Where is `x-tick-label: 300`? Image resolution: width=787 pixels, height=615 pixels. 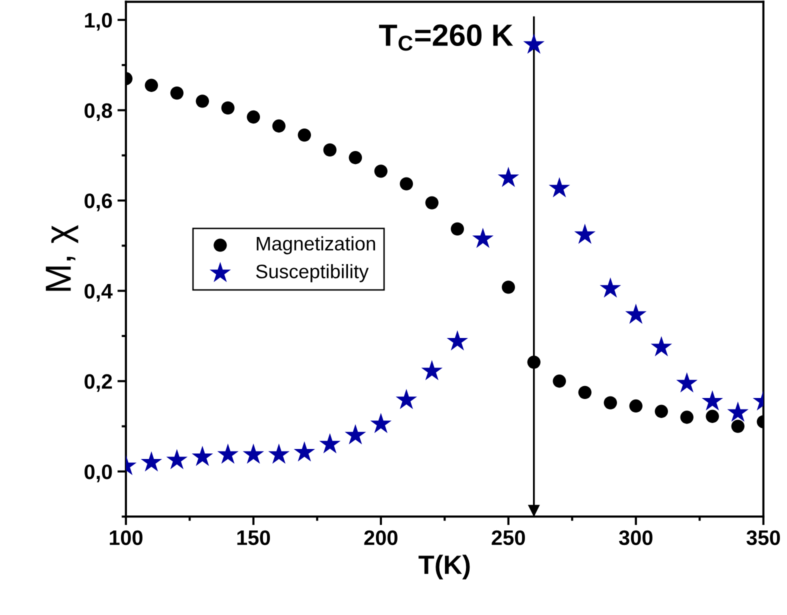
x-tick-label: 300 is located at coordinates (635, 538).